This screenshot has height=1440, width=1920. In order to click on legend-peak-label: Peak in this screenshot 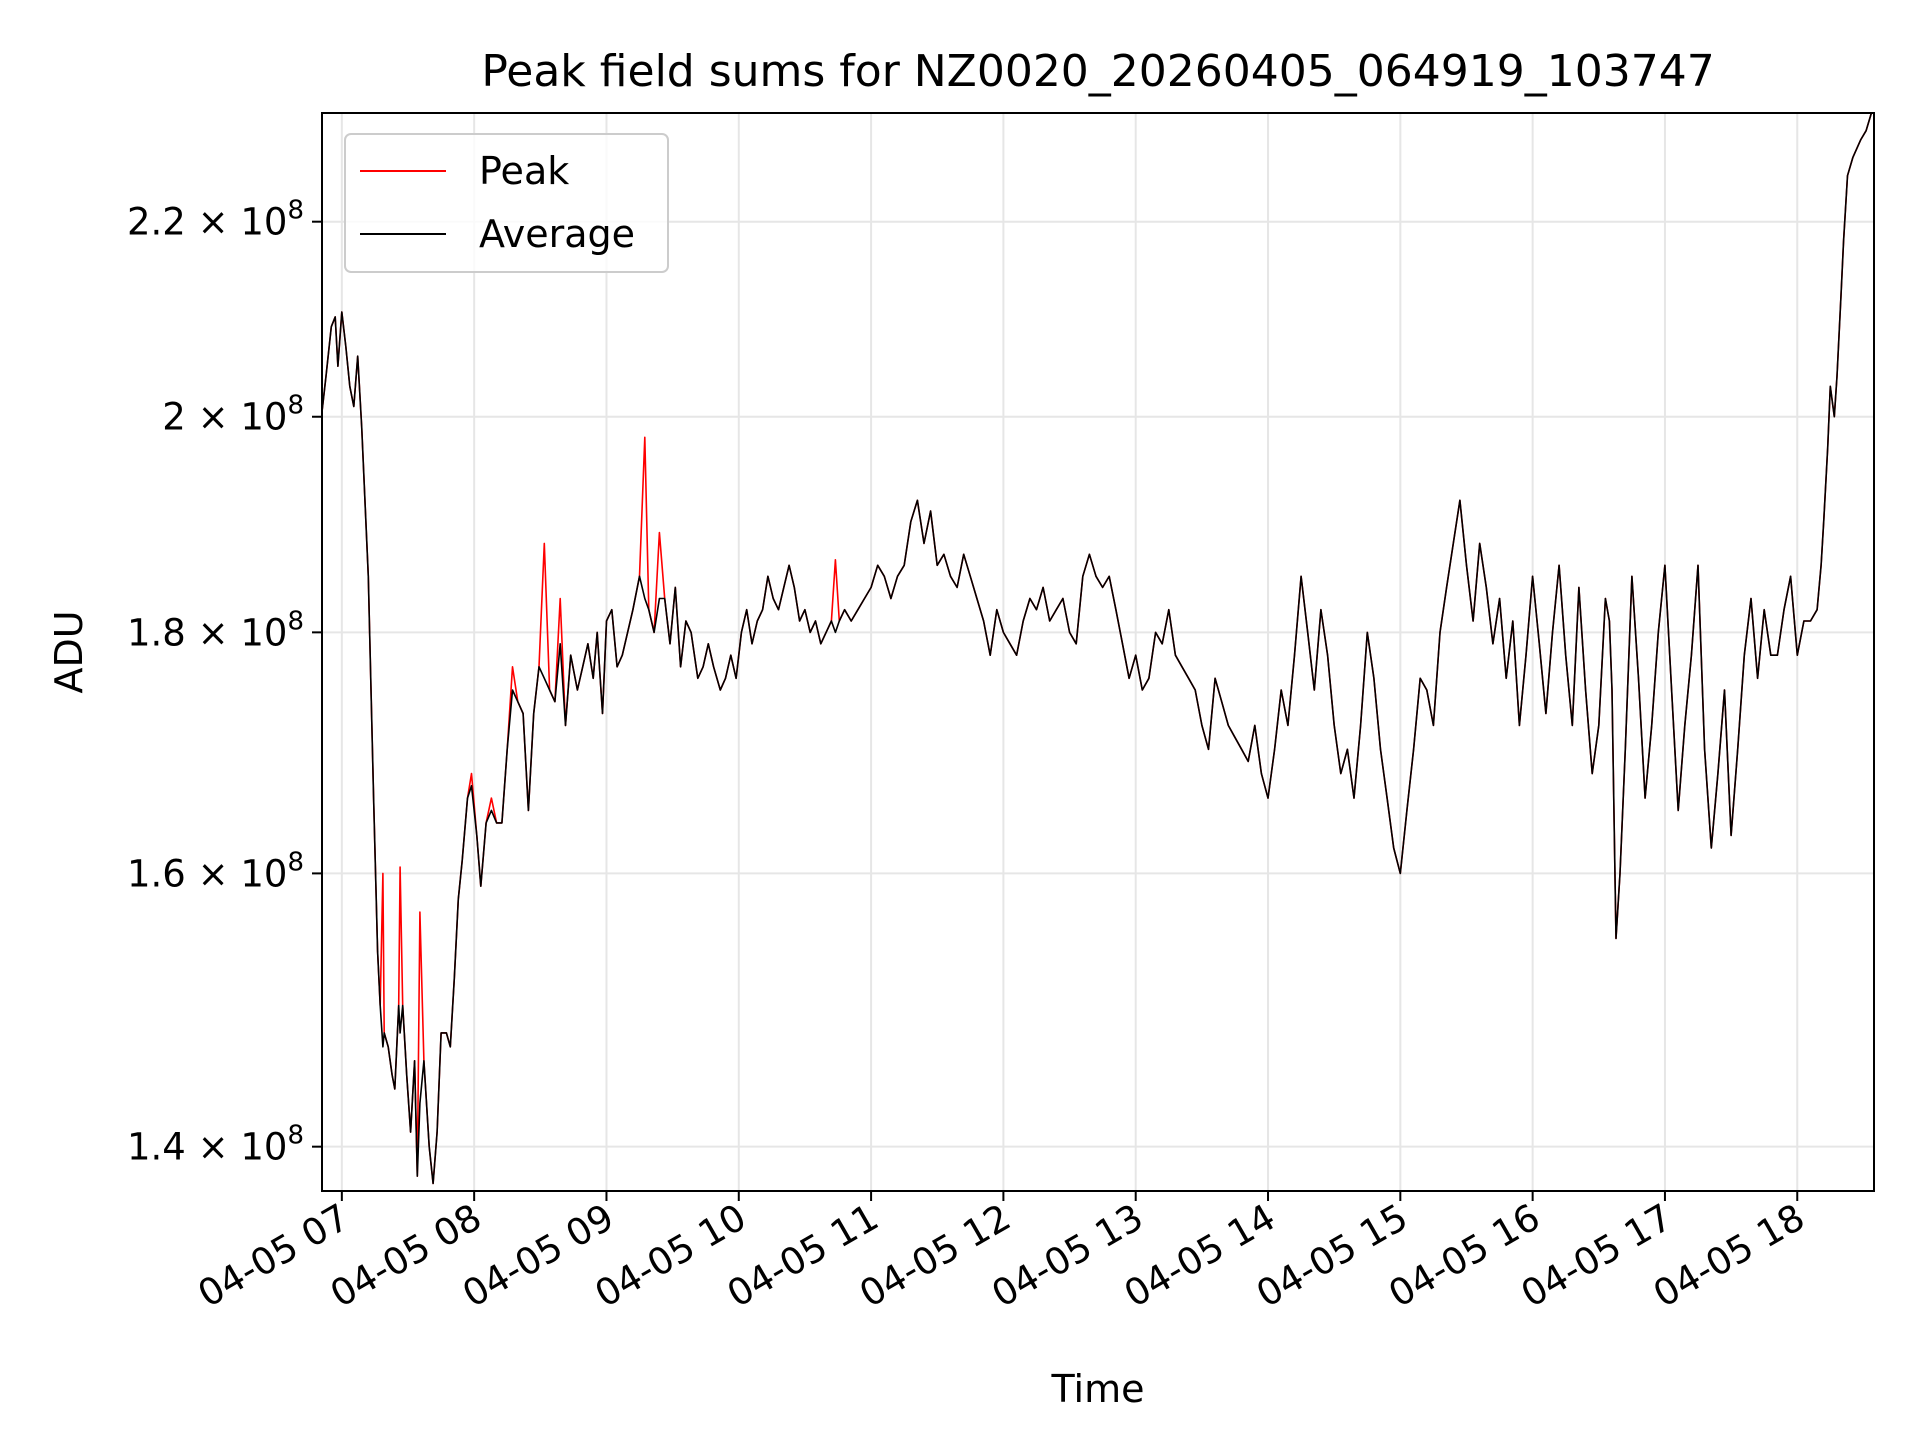, I will do `click(524, 171)`.